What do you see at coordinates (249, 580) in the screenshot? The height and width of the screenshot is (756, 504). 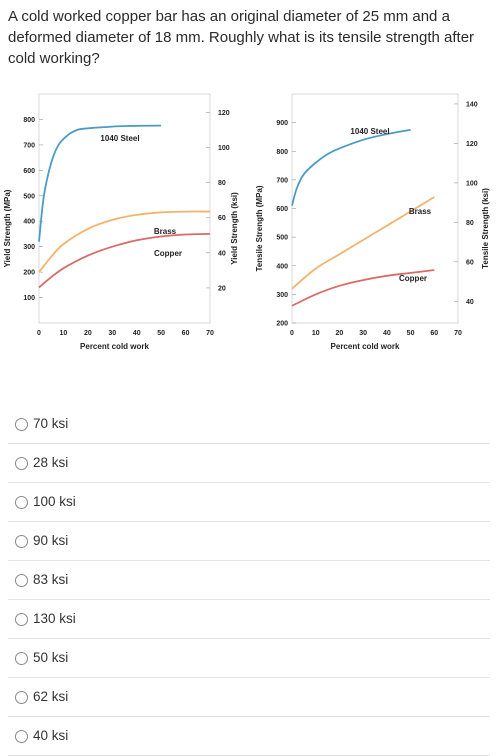 I see `option-5: 83 ksi` at bounding box center [249, 580].